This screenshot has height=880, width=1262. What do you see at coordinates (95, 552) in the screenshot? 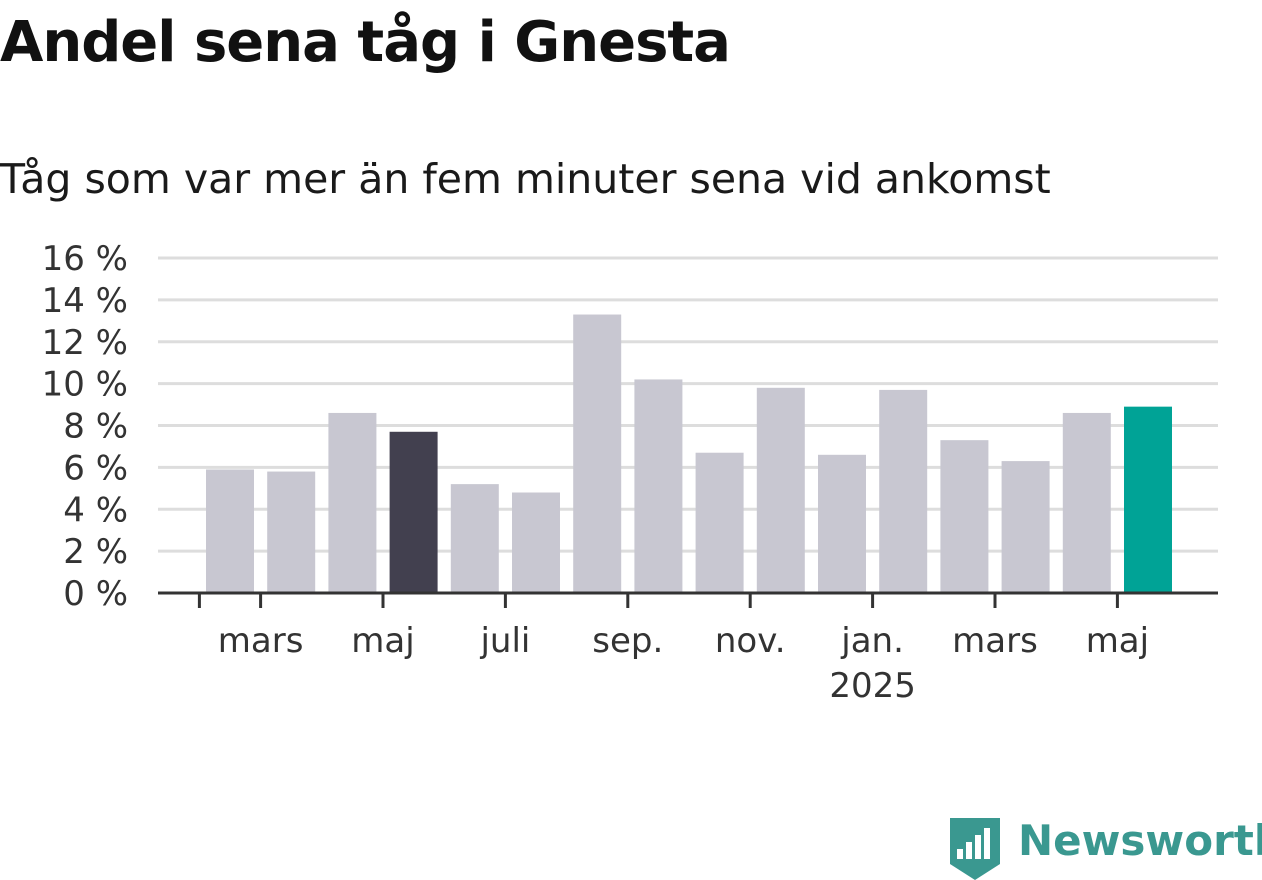
I see `y-tick-label: 2 %` at bounding box center [95, 552].